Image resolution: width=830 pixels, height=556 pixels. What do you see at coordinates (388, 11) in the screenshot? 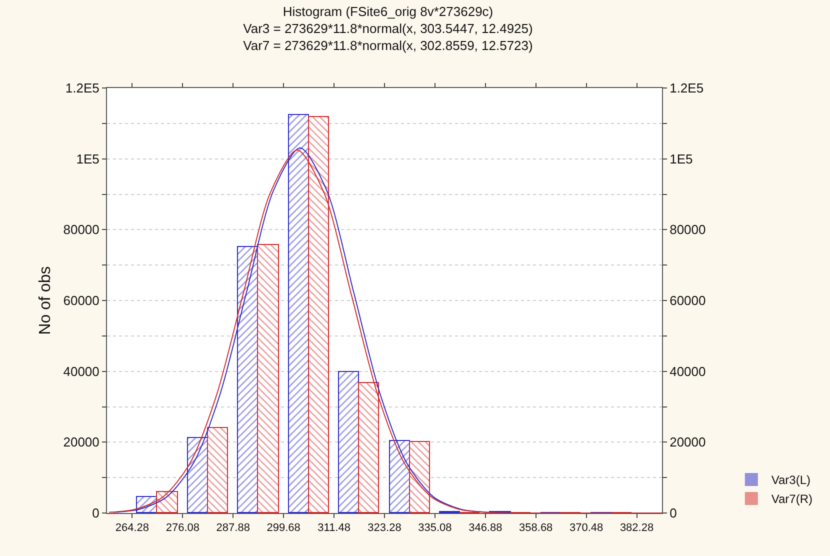
I see `chart-title: Histogram (FSite6_orig 8v*273629c)` at bounding box center [388, 11].